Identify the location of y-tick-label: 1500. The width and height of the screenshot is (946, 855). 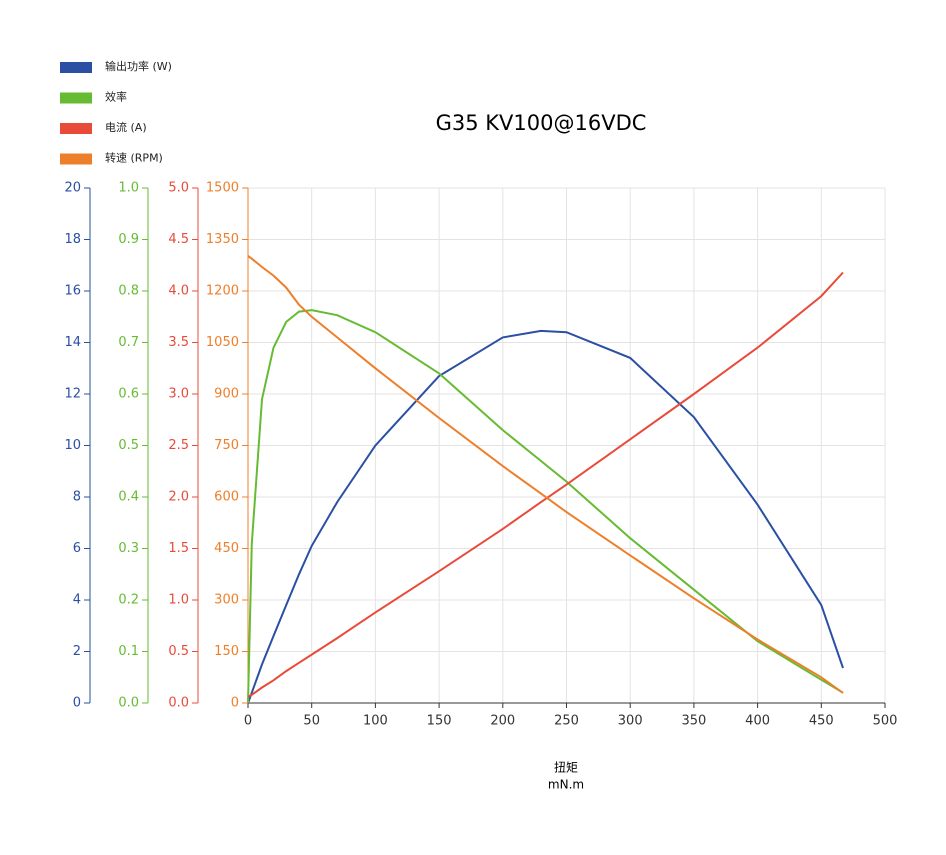
(222, 188).